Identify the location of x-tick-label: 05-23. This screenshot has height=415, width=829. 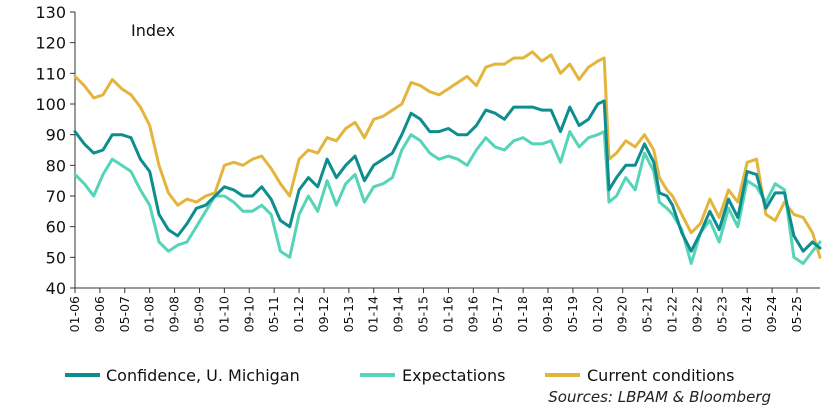
(721, 314).